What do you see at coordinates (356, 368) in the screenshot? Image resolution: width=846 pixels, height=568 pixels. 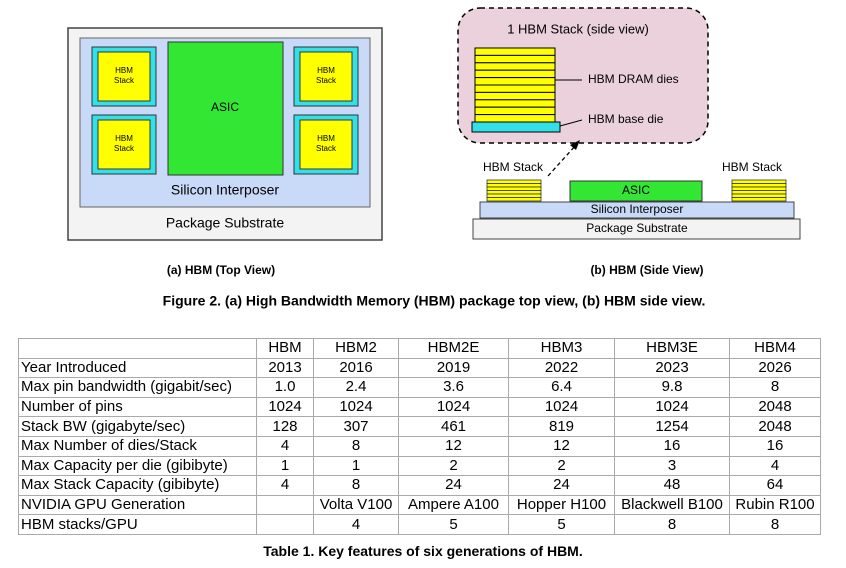 I see `cell: 2016` at bounding box center [356, 368].